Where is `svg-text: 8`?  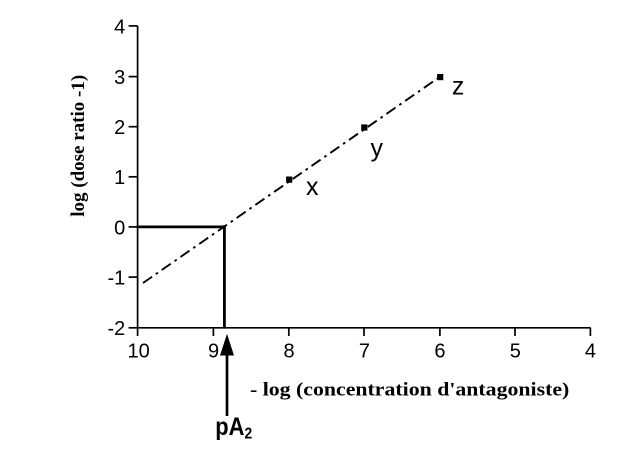
svg-text: 8 is located at coordinates (288, 352).